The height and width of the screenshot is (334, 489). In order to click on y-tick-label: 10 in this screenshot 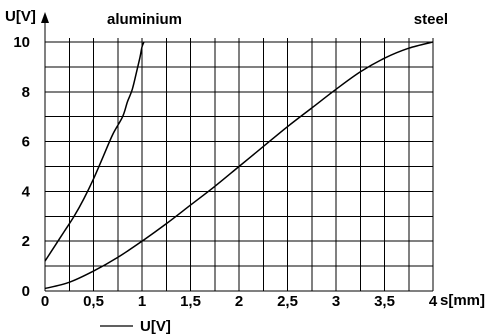, I will do `click(21, 42)`.